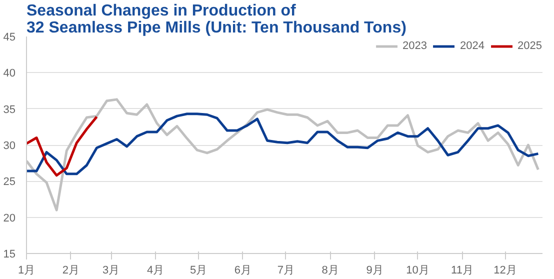  I want to click on legend-label: 2024, so click(472, 46).